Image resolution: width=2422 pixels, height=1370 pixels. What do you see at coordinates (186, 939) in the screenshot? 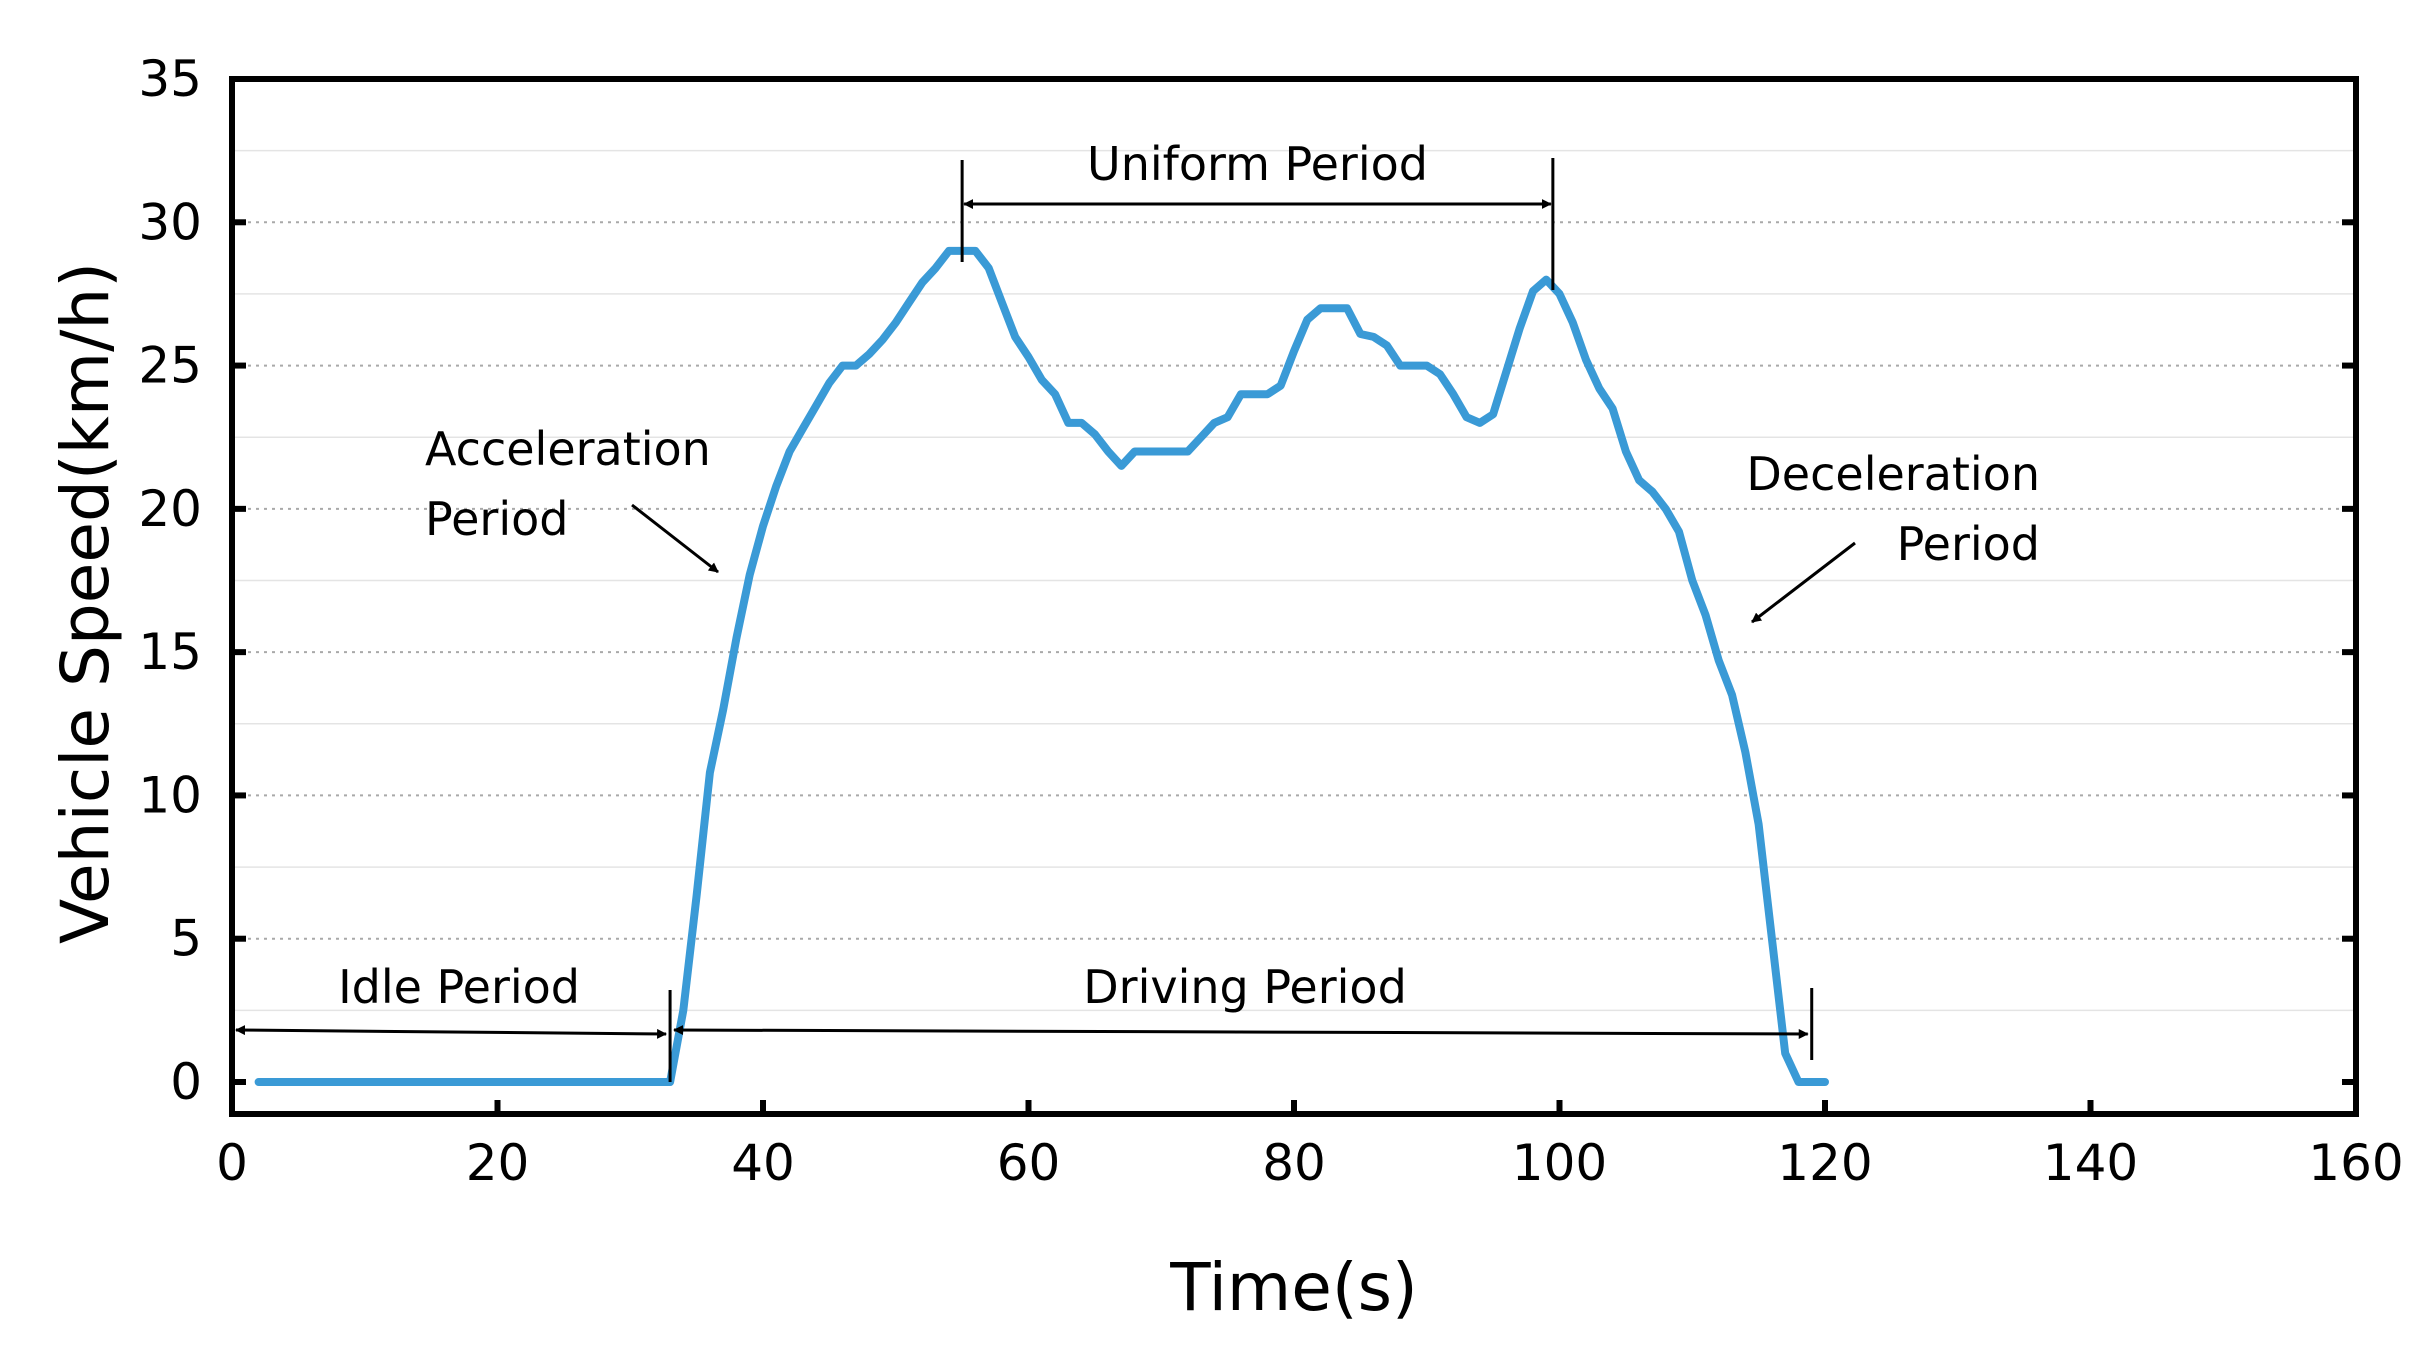
I see `y-tick-label-5: 5` at bounding box center [186, 939].